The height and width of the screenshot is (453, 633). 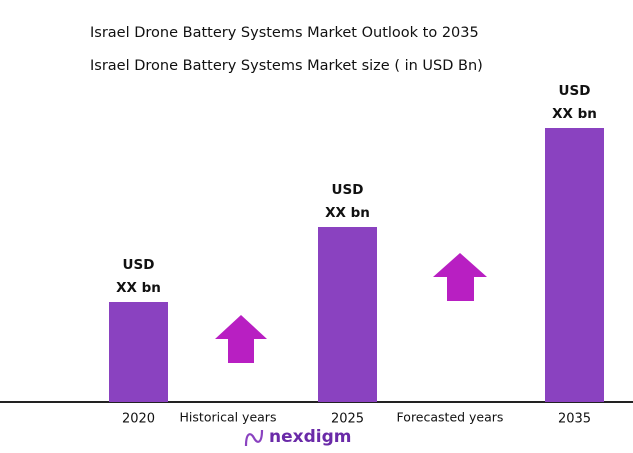 What do you see at coordinates (347, 419) in the screenshot?
I see `x-tick-label: 2025` at bounding box center [347, 419].